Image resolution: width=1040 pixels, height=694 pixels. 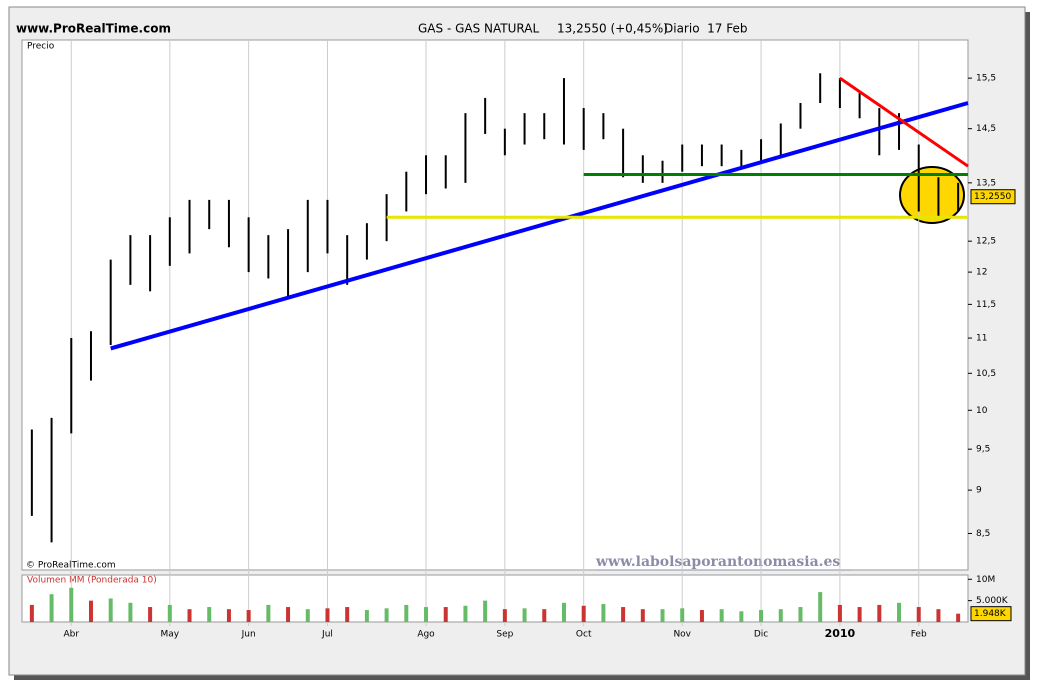 I want to click on last-volume-box, so click(x=991, y=614).